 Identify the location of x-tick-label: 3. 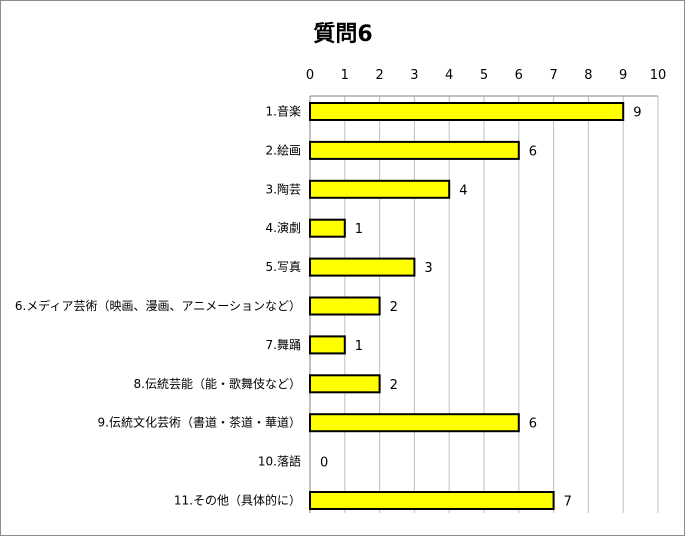
(414, 75).